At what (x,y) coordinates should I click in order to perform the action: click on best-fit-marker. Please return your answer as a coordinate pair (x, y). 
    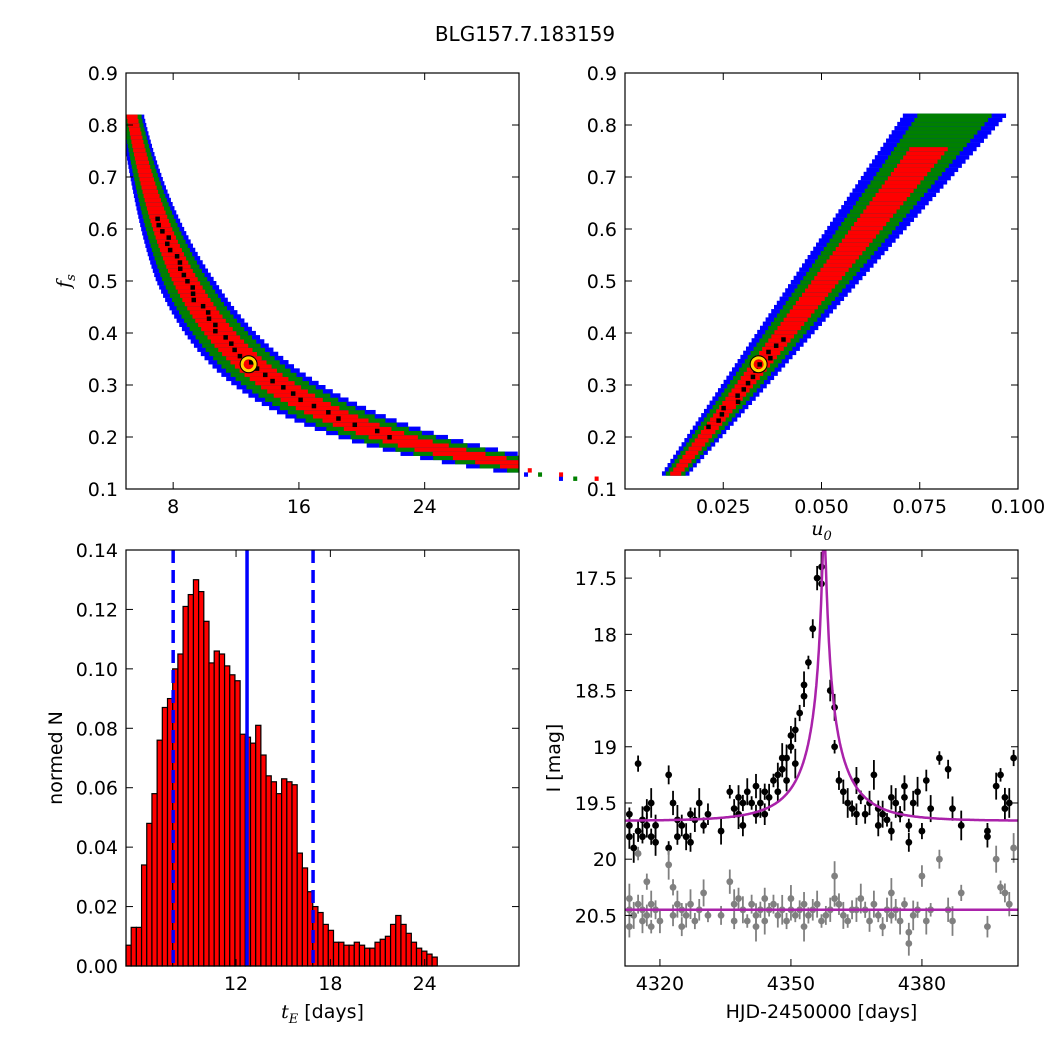
    Looking at the image, I should click on (248, 364).